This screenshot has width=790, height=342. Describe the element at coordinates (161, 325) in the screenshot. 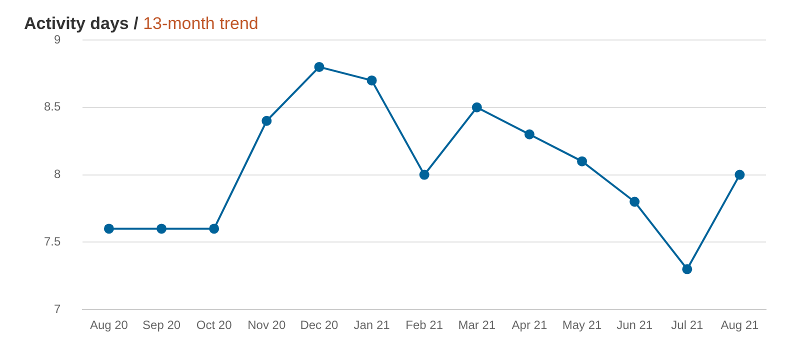

I see `x-tick-label: Sep 20` at that location.